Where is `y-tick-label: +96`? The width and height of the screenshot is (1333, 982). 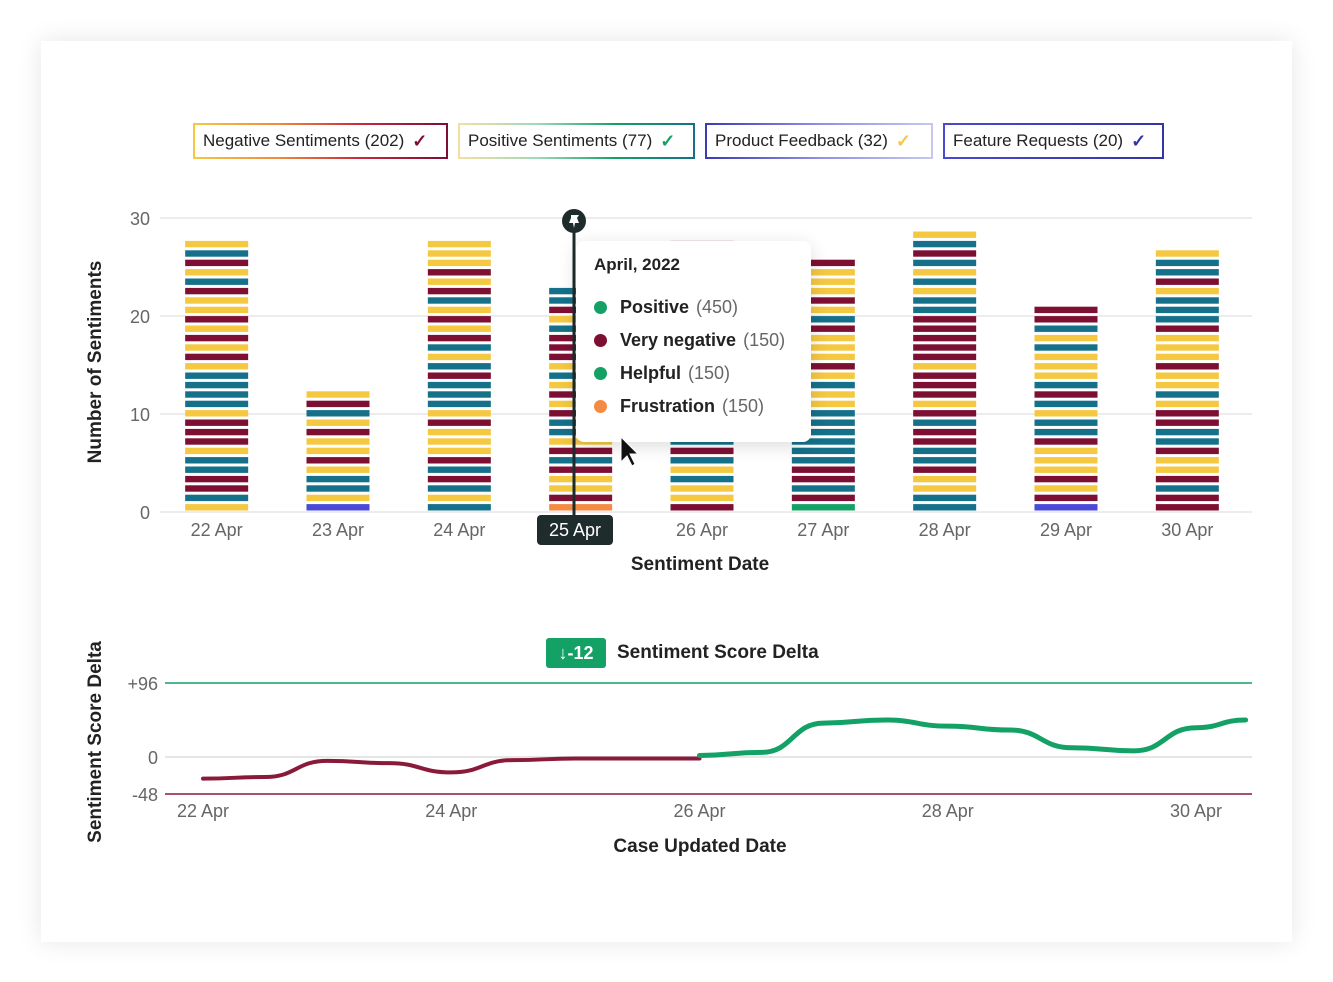
y-tick-label: +96 is located at coordinates (142, 684).